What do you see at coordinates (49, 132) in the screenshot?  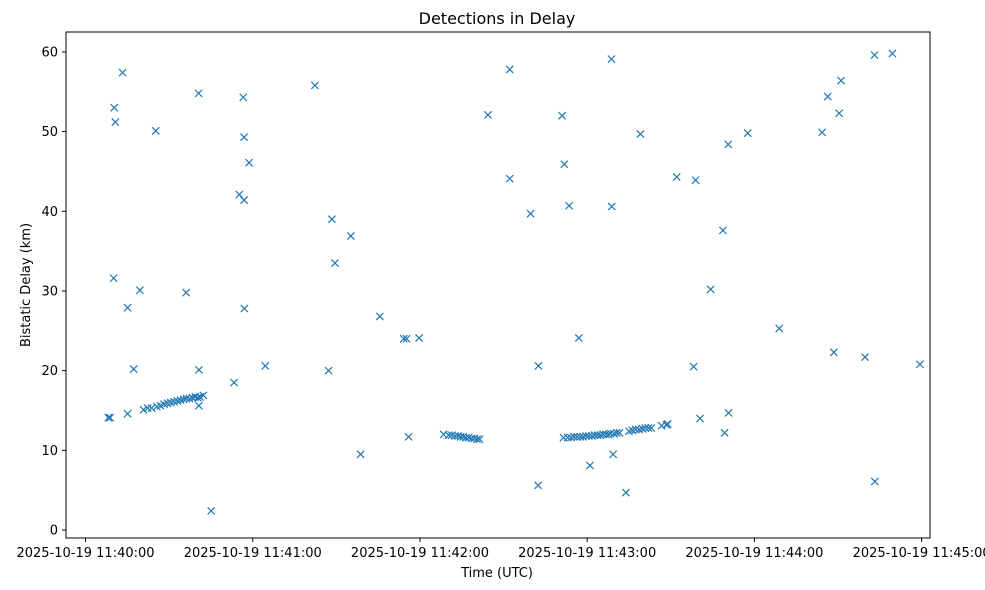 I see `y-tick-label: 50` at bounding box center [49, 132].